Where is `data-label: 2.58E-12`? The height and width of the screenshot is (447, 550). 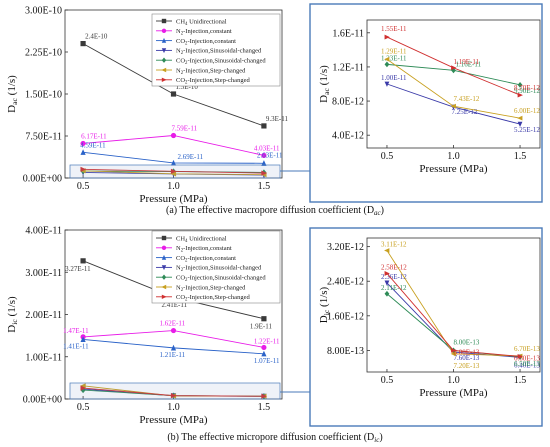 data-label: 2.58E-12 is located at coordinates (394, 267).